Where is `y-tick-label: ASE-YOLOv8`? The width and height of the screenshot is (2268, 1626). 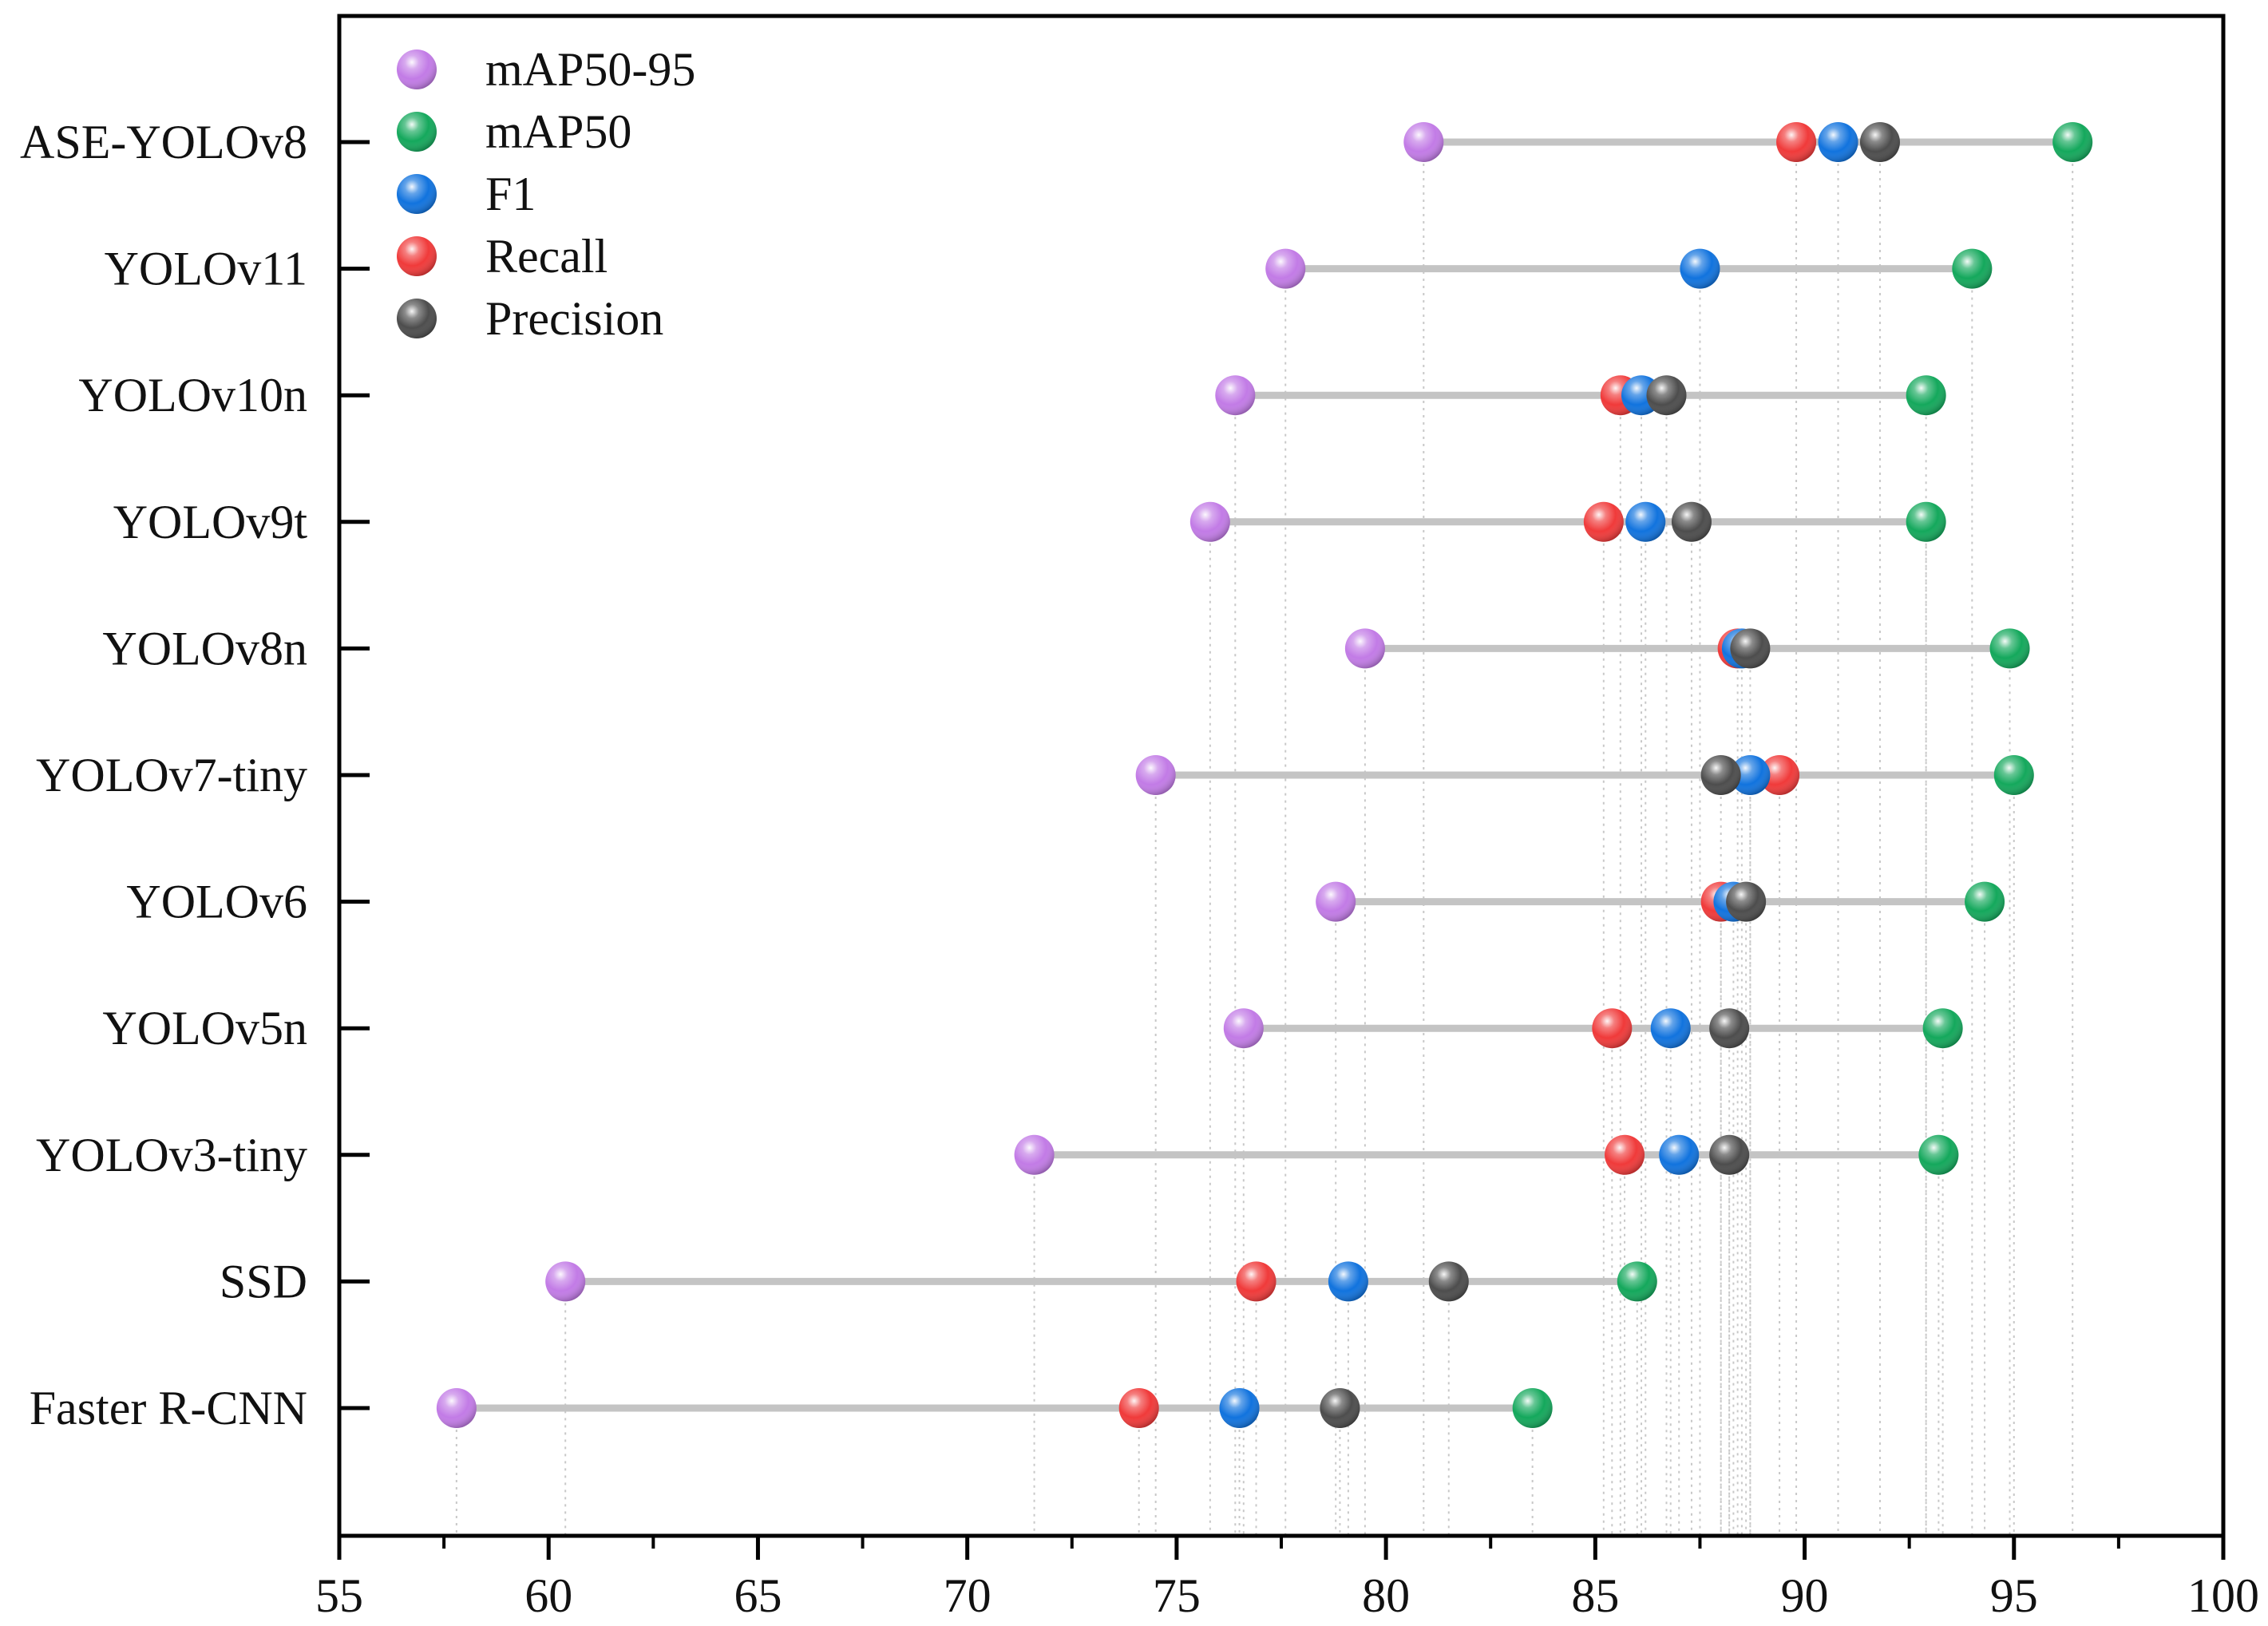 y-tick-label: ASE-YOLOv8 is located at coordinates (163, 142).